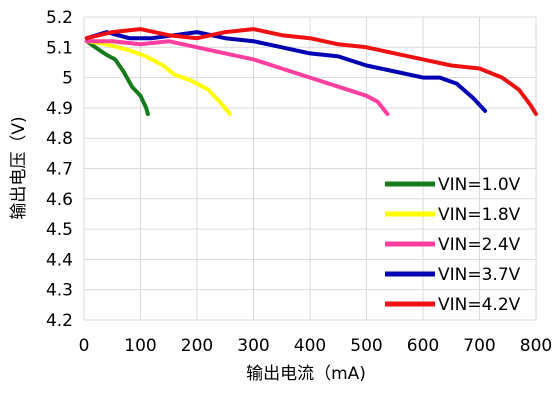  I want to click on legend: VIN=1.0V VIN=1.8V VIN=2.4V VIN=3.7V VIN=4.2V, so click(453, 245).